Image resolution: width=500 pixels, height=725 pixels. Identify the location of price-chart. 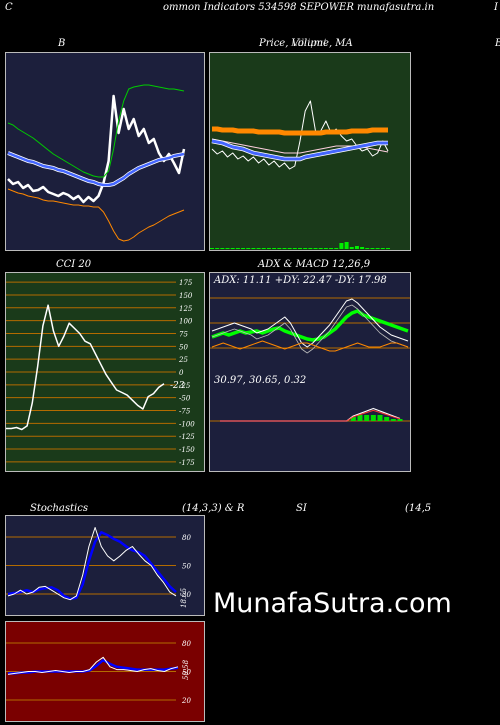
(300, 174).